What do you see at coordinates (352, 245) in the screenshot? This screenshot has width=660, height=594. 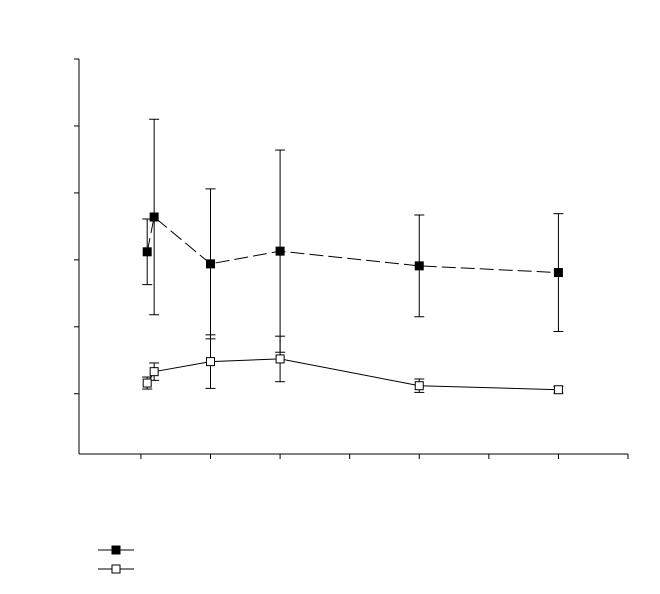 I see `series-line` at bounding box center [352, 245].